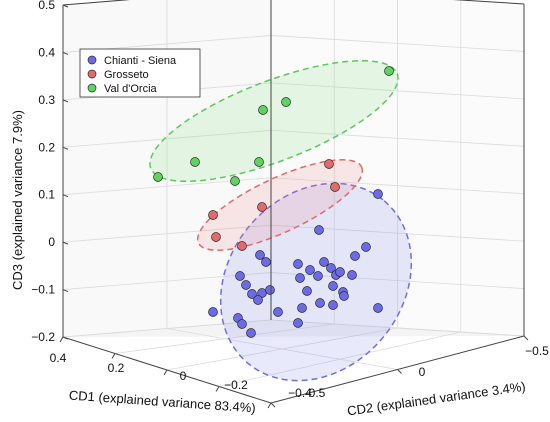 The width and height of the screenshot is (550, 422). I want to click on x-tick-label: 0, so click(183, 376).